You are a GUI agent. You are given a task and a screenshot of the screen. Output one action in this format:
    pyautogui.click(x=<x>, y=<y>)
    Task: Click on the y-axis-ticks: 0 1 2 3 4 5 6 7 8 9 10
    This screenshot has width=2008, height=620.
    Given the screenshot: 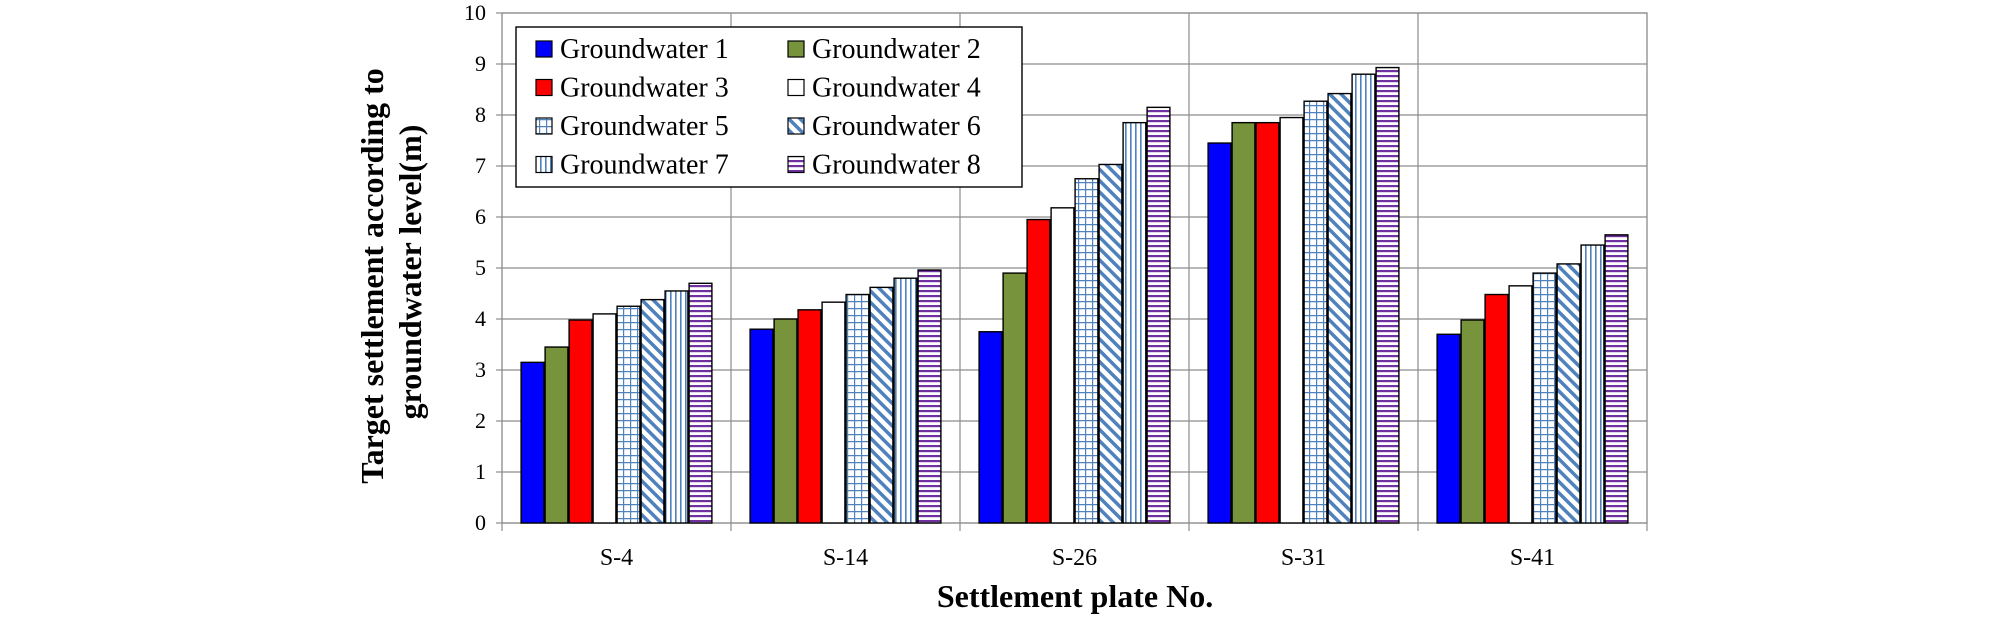 What is the action you would take?
    pyautogui.click(x=483, y=267)
    